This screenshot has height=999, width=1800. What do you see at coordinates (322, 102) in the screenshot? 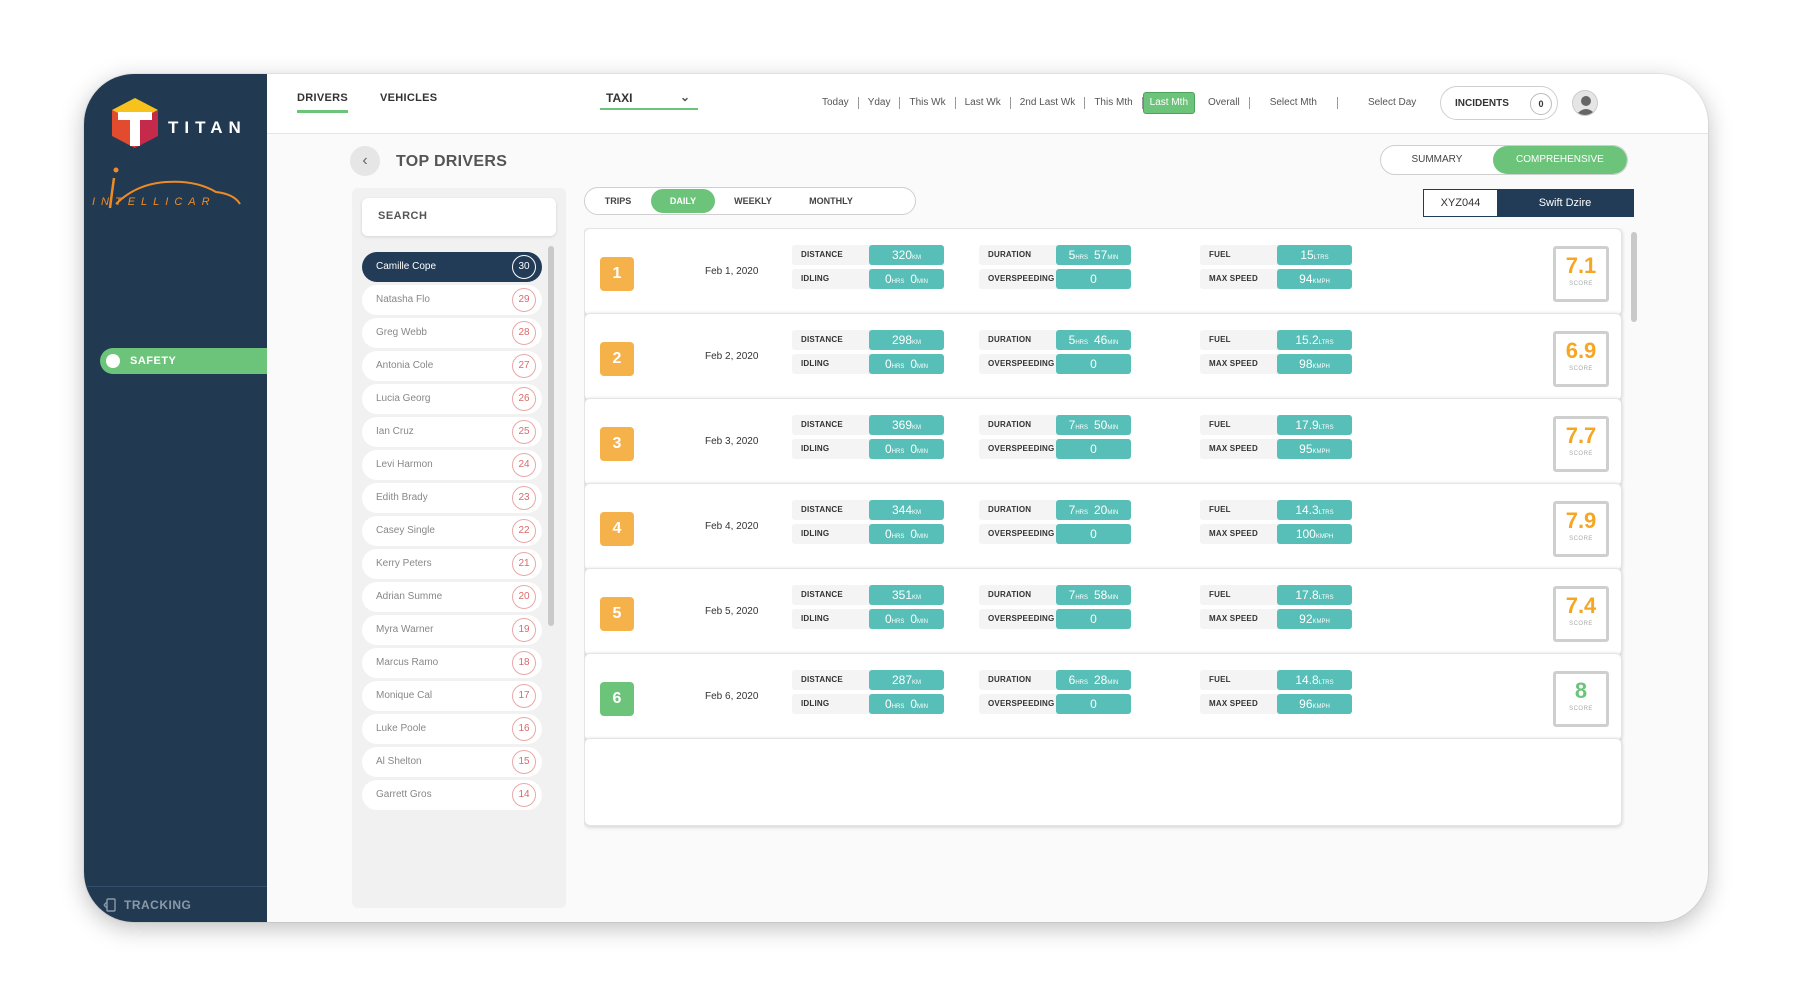
I see `tab-drivers: DRIVERS` at bounding box center [322, 102].